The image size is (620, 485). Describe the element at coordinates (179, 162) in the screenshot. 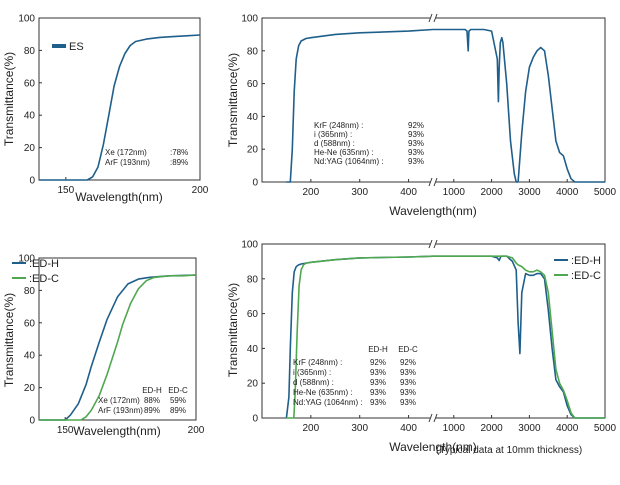

I see `annotation-row-value: :89%` at that location.